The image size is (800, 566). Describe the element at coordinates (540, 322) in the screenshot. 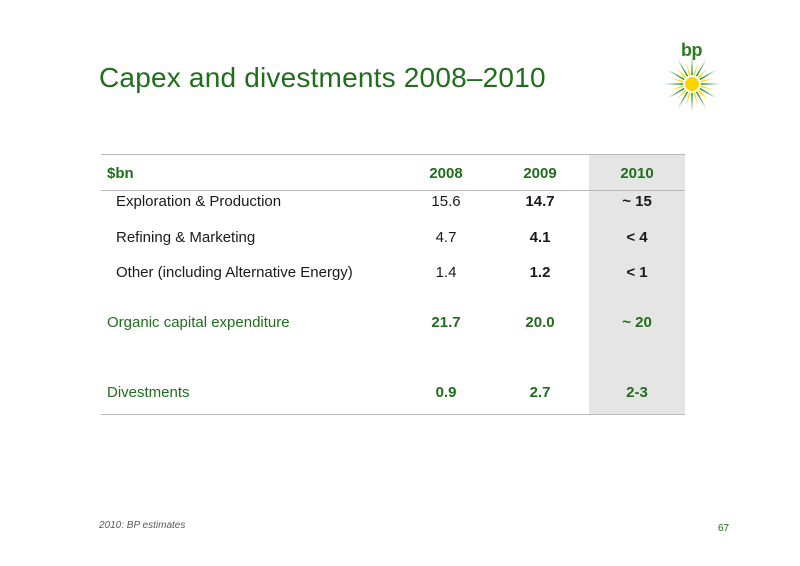

I see `cell-2009: 20.0` at that location.